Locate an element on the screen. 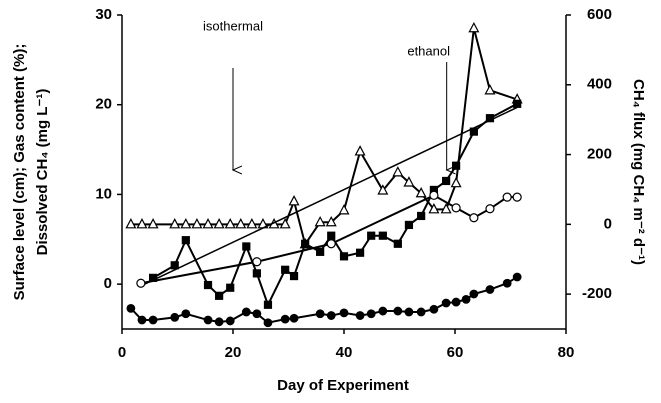 The width and height of the screenshot is (661, 403). y-tick-label: 10 is located at coordinates (103, 193).